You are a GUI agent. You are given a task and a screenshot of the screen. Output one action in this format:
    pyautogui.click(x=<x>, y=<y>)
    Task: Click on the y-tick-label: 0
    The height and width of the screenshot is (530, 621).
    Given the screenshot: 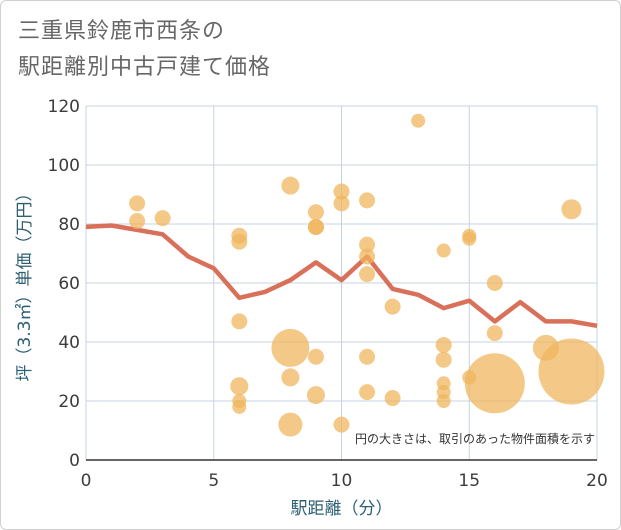 What is the action you would take?
    pyautogui.click(x=74, y=461)
    